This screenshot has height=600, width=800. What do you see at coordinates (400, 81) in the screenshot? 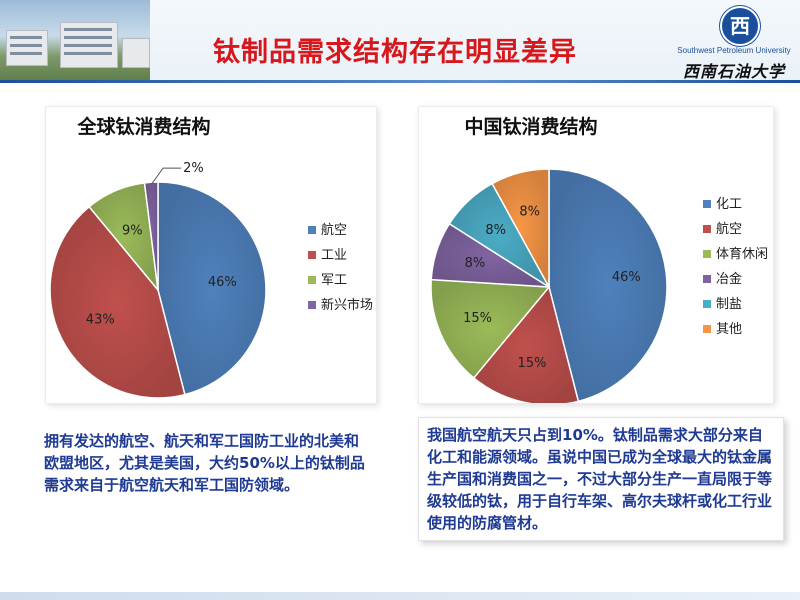
I see `header-divider` at bounding box center [400, 81].